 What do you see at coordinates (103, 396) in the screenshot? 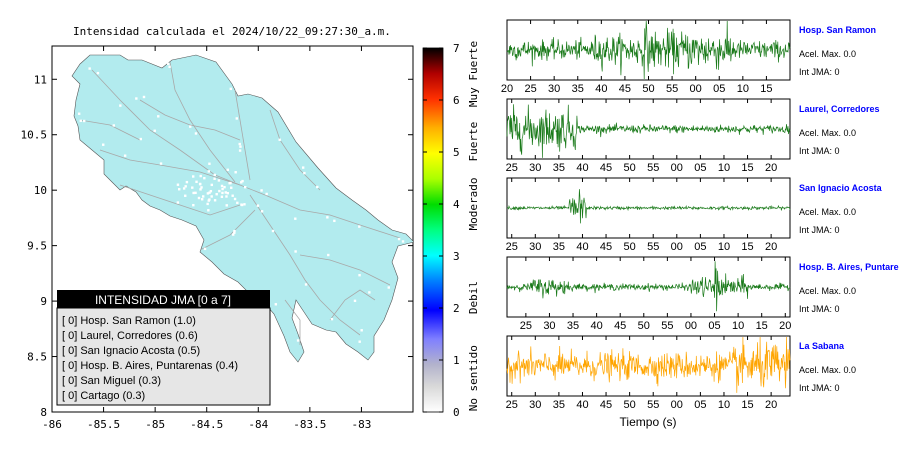
I see `legend-item: [ 0] Cartago (0.3)` at bounding box center [103, 396].